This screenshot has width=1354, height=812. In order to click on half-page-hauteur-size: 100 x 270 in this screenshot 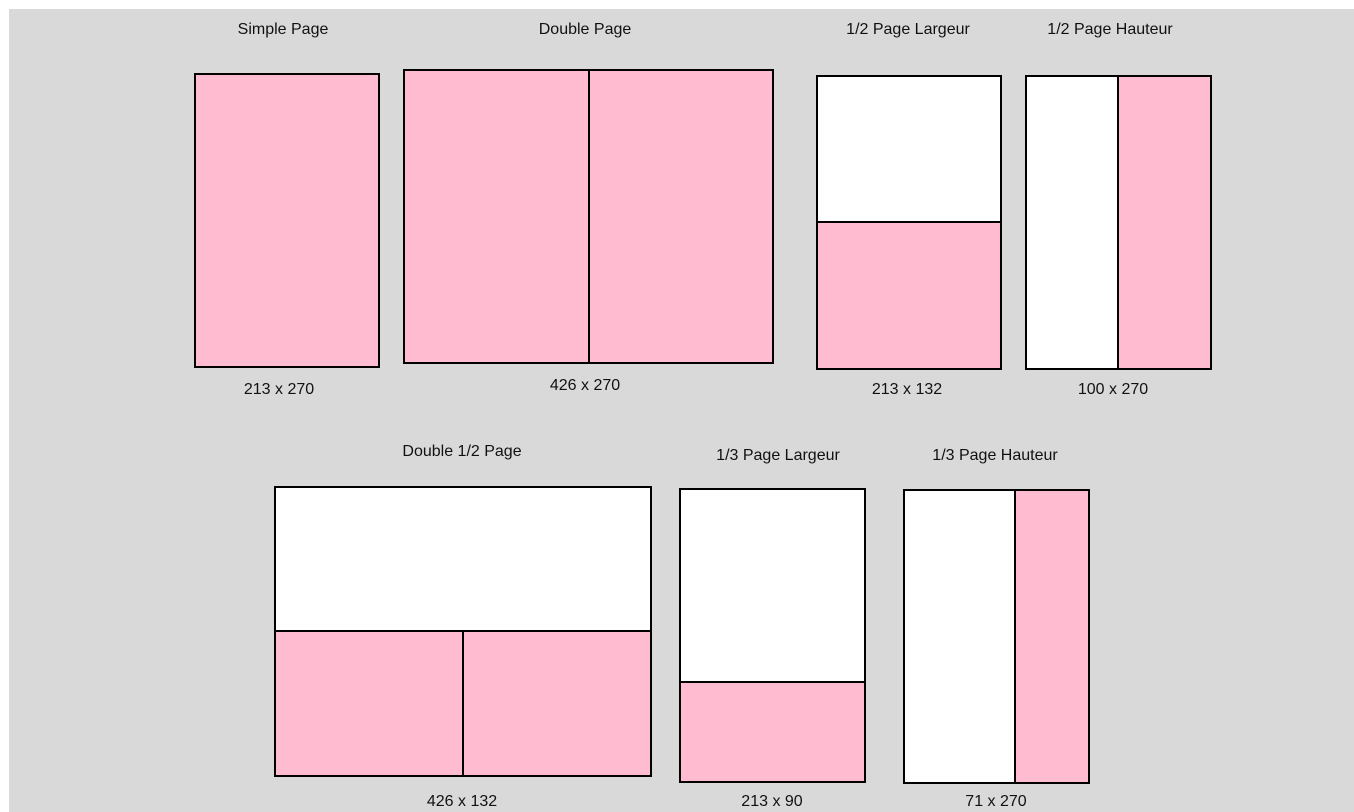, I will do `click(1113, 389)`.